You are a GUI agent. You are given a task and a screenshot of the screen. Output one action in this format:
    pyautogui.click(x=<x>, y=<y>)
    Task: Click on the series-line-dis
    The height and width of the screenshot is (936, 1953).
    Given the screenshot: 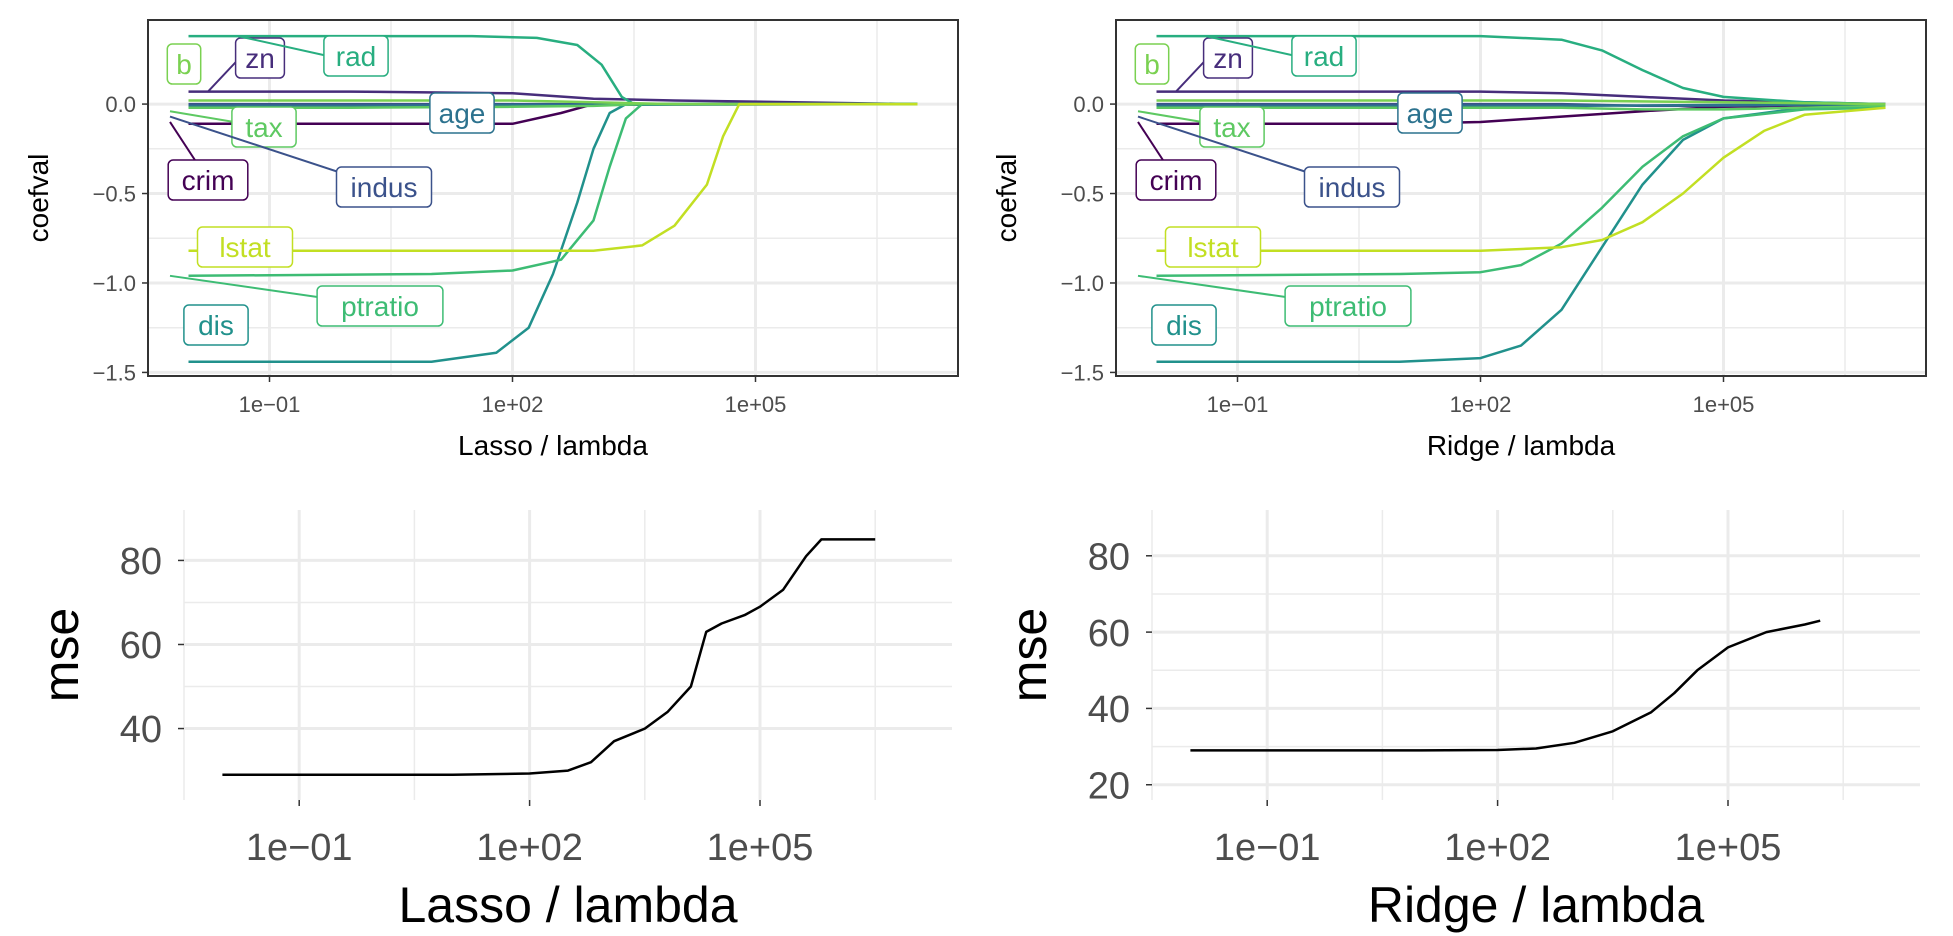 What is the action you would take?
    pyautogui.click(x=553, y=232)
    